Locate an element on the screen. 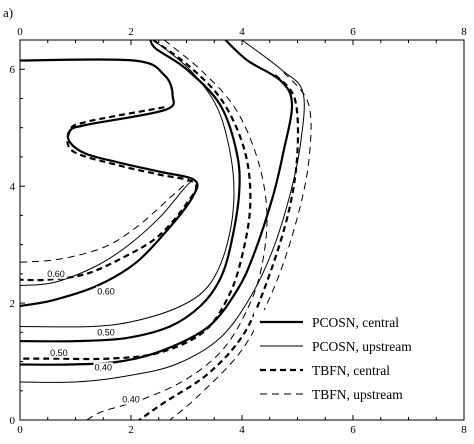  y-tick-label: 6 is located at coordinates (13, 70).